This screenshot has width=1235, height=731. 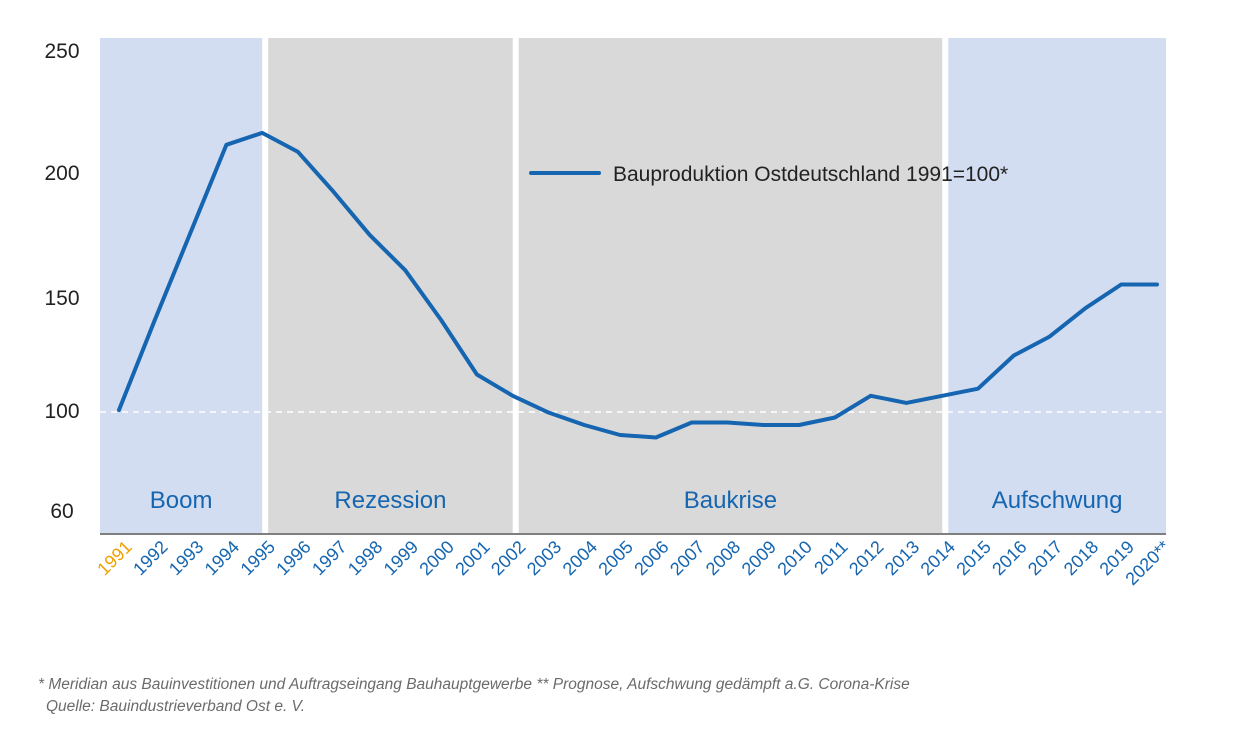 What do you see at coordinates (329, 558) in the screenshot?
I see `x-tick-label: 1997` at bounding box center [329, 558].